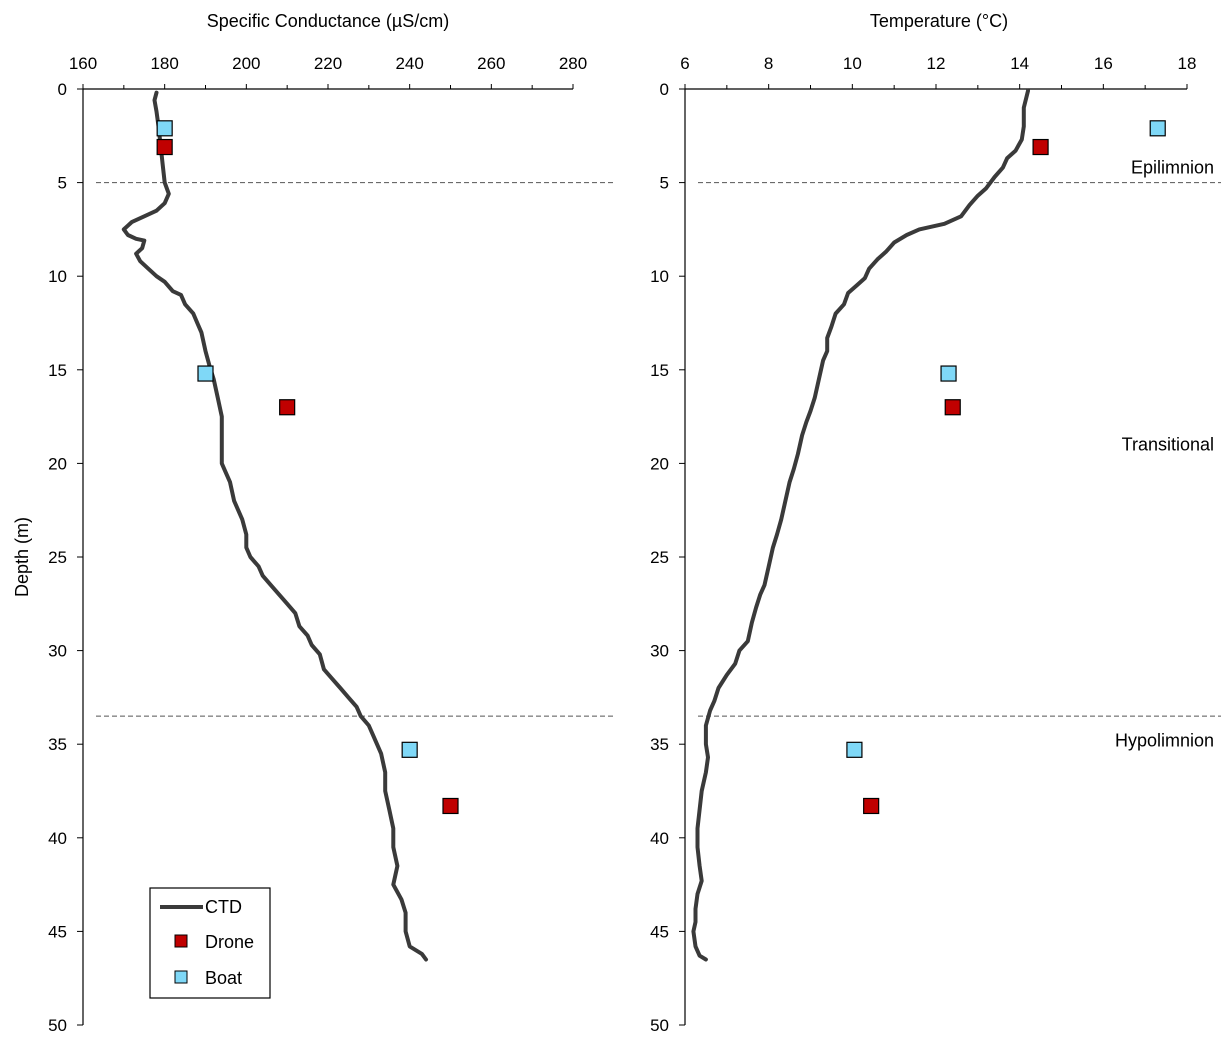  What do you see at coordinates (22, 557) in the screenshot?
I see `depth-y-axis-title: Depth (m)` at bounding box center [22, 557].